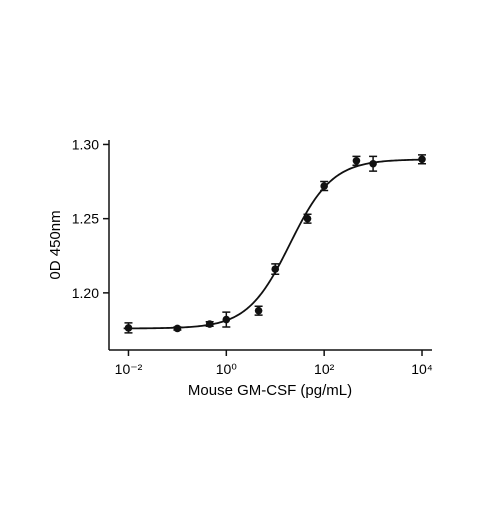 The height and width of the screenshot is (505, 500). Describe the element at coordinates (270, 390) in the screenshot. I see `x-axis-label: Mouse GM-CSF (pg/mL)` at that location.